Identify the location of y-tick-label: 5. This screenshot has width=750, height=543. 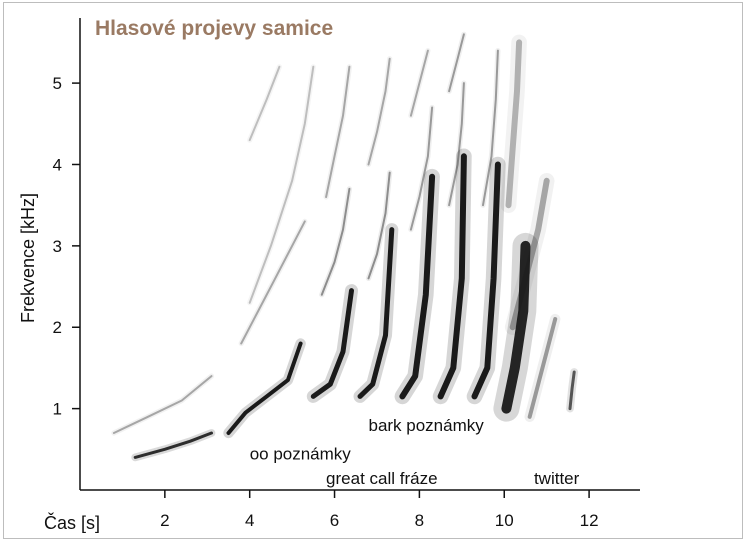
(57, 83).